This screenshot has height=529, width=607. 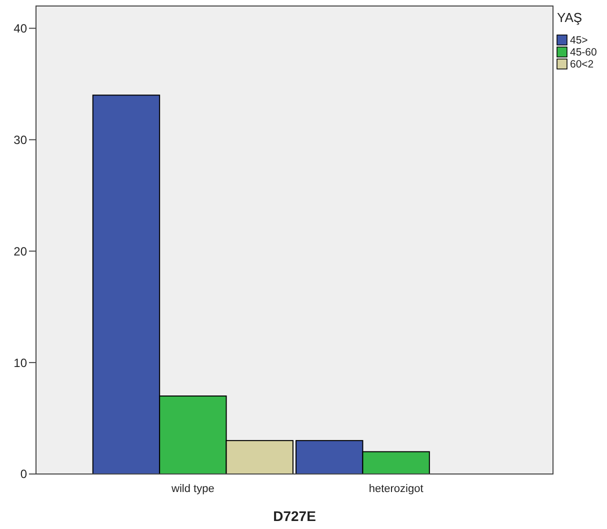 I want to click on x-axis-title: D727E, so click(x=294, y=516).